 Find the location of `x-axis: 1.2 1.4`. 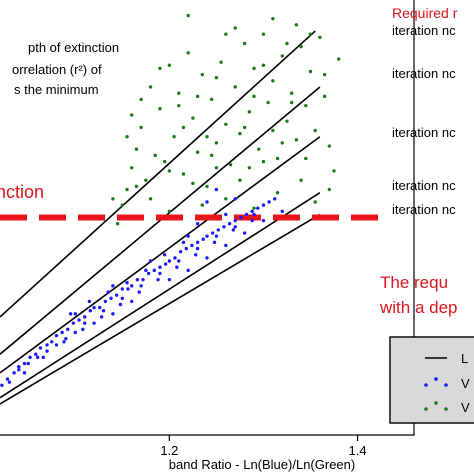

x-axis: 1.2 1.4 is located at coordinates (263, 446).